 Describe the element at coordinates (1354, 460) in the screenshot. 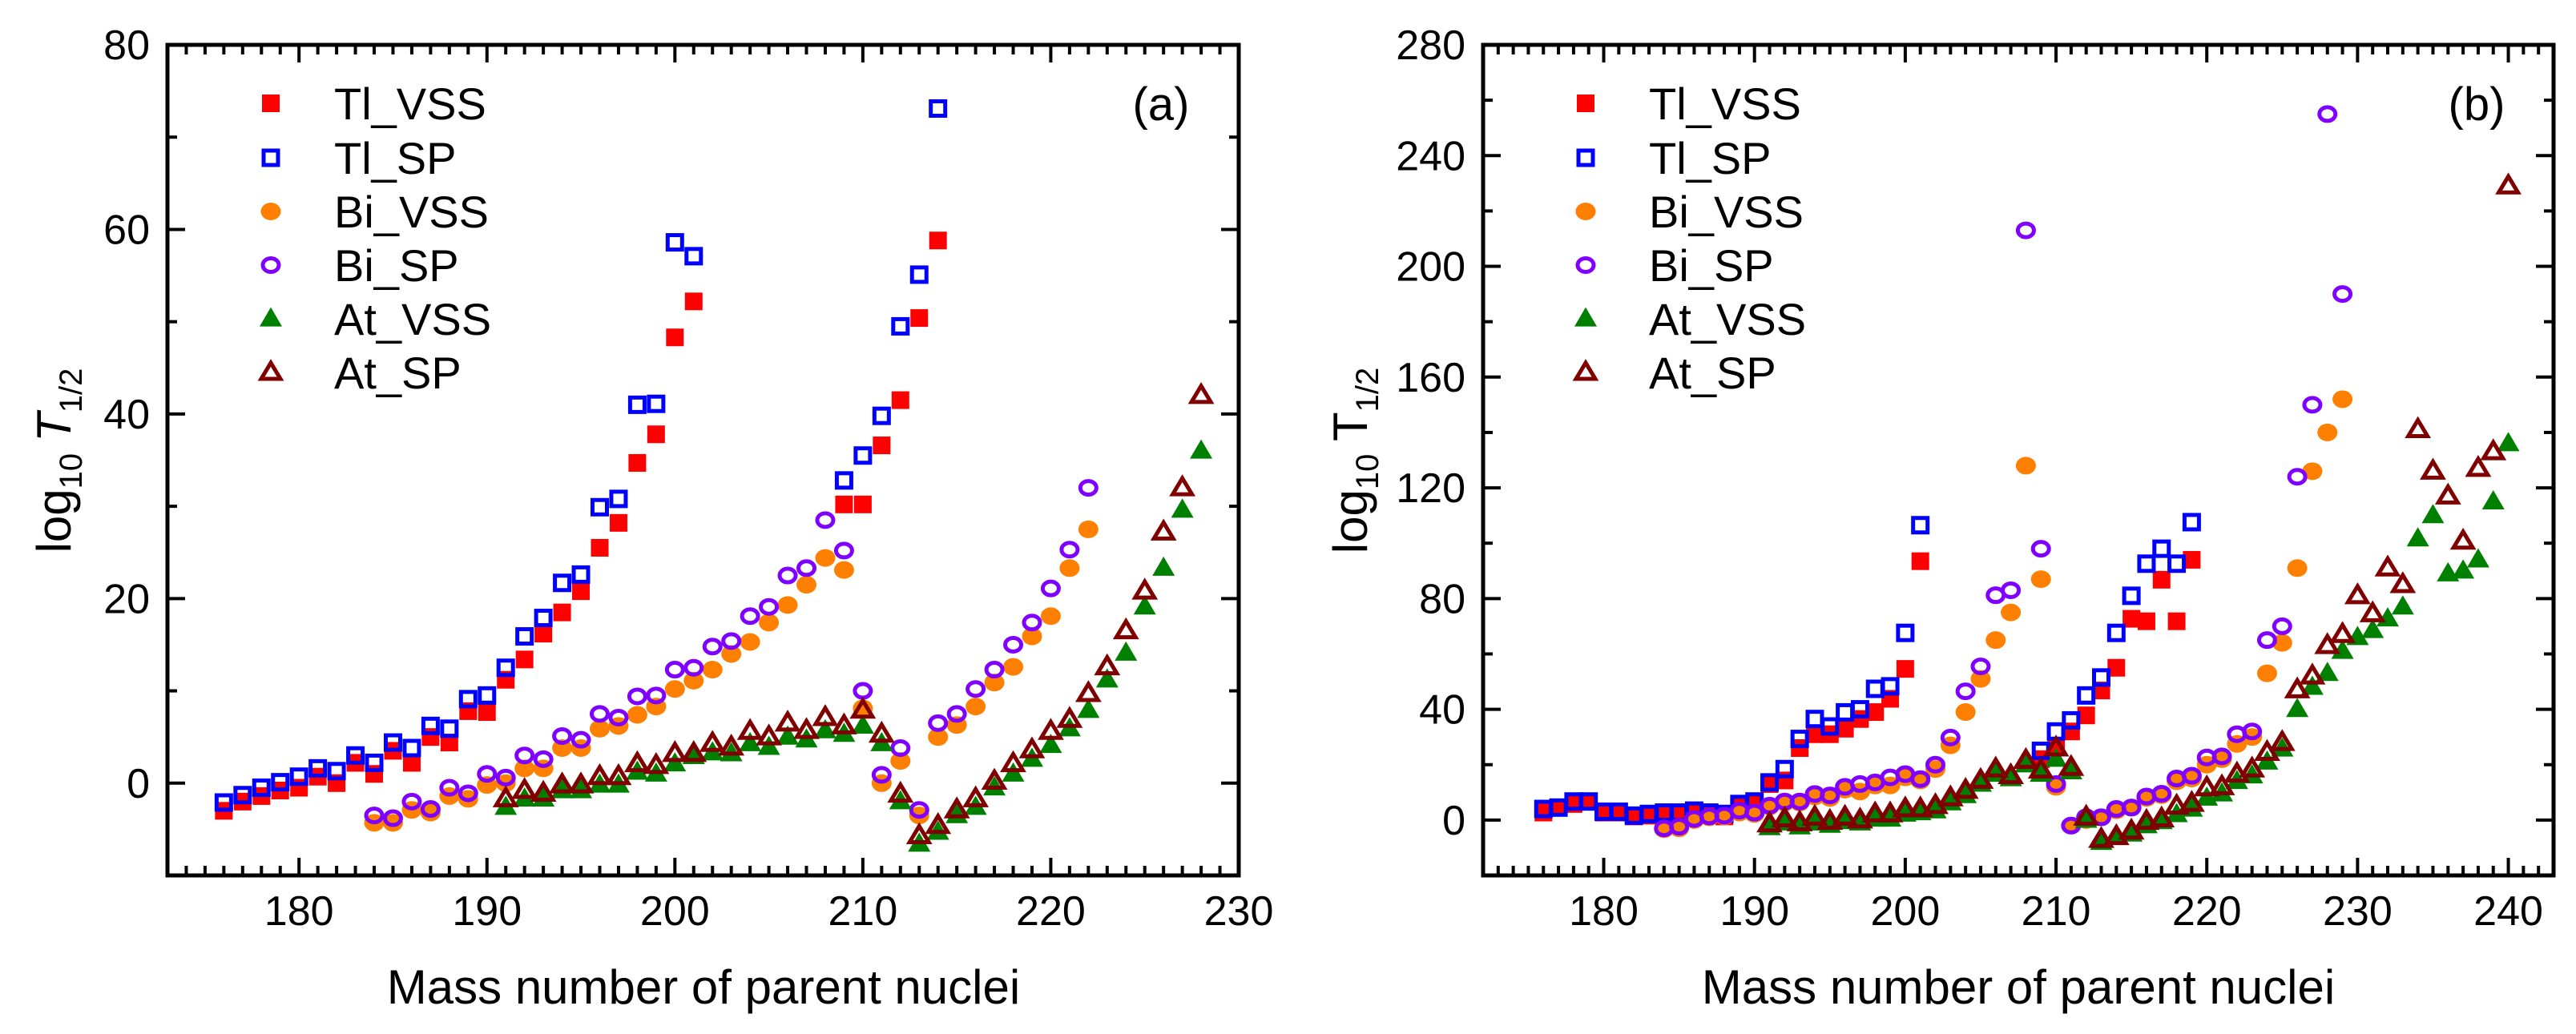

I see `y-axis-title-b: log10 T1/2` at that location.